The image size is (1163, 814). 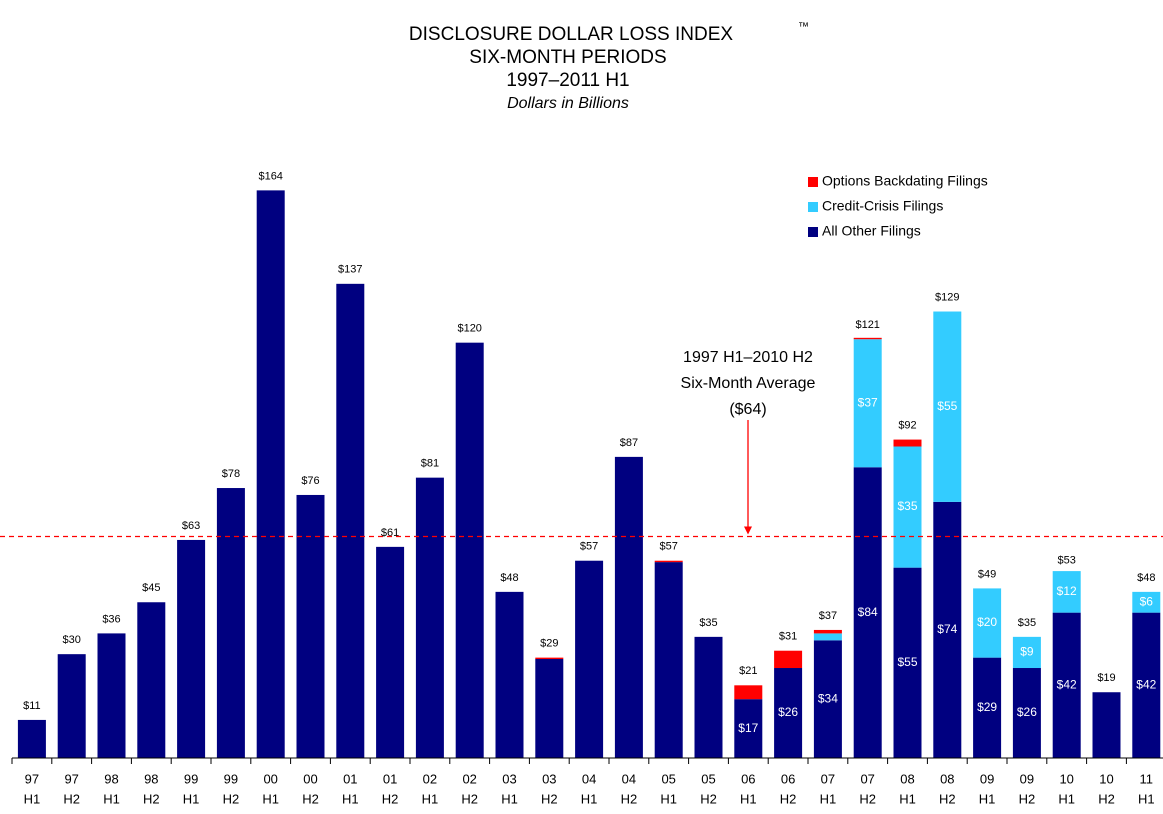 I want to click on x-tick-label: 00, so click(x=310, y=778).